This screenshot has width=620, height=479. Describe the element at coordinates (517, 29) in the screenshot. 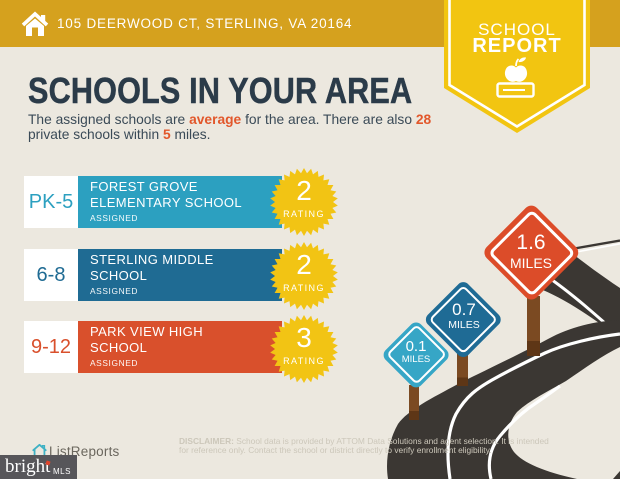

I see `svg-text: SCHOOL` at that location.